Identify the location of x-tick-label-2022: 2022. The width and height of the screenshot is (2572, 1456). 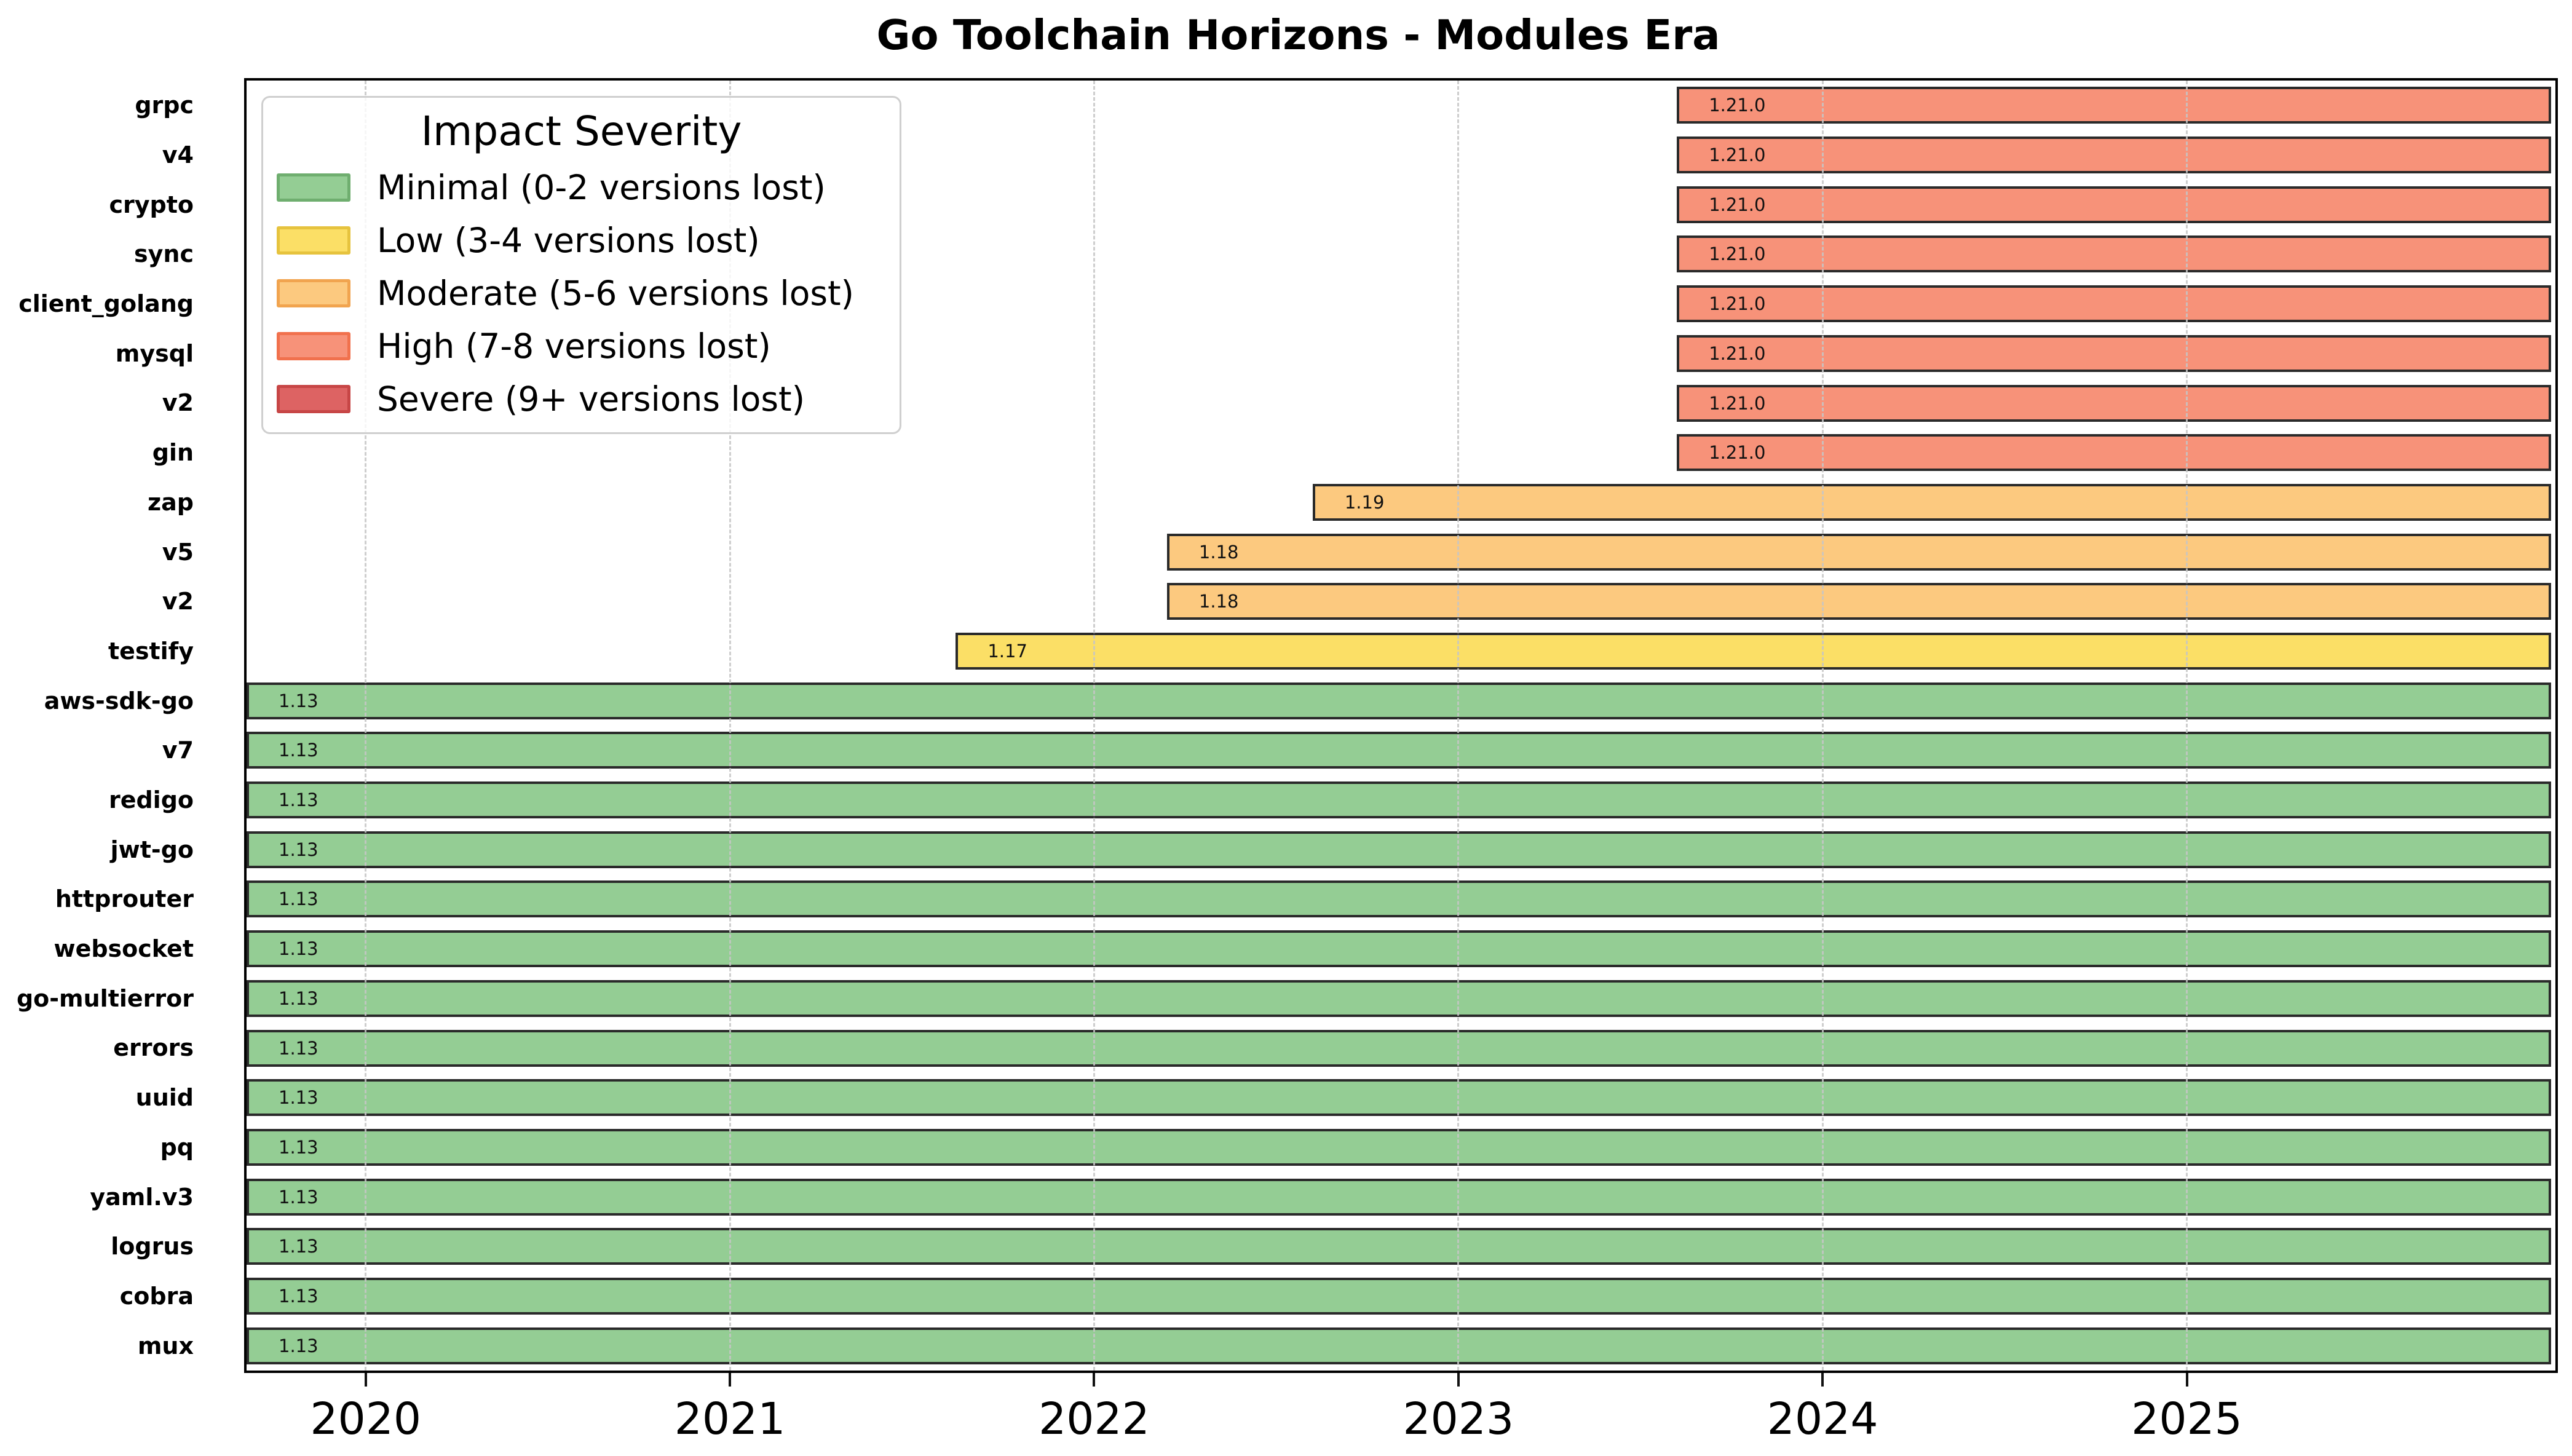
(1094, 1418).